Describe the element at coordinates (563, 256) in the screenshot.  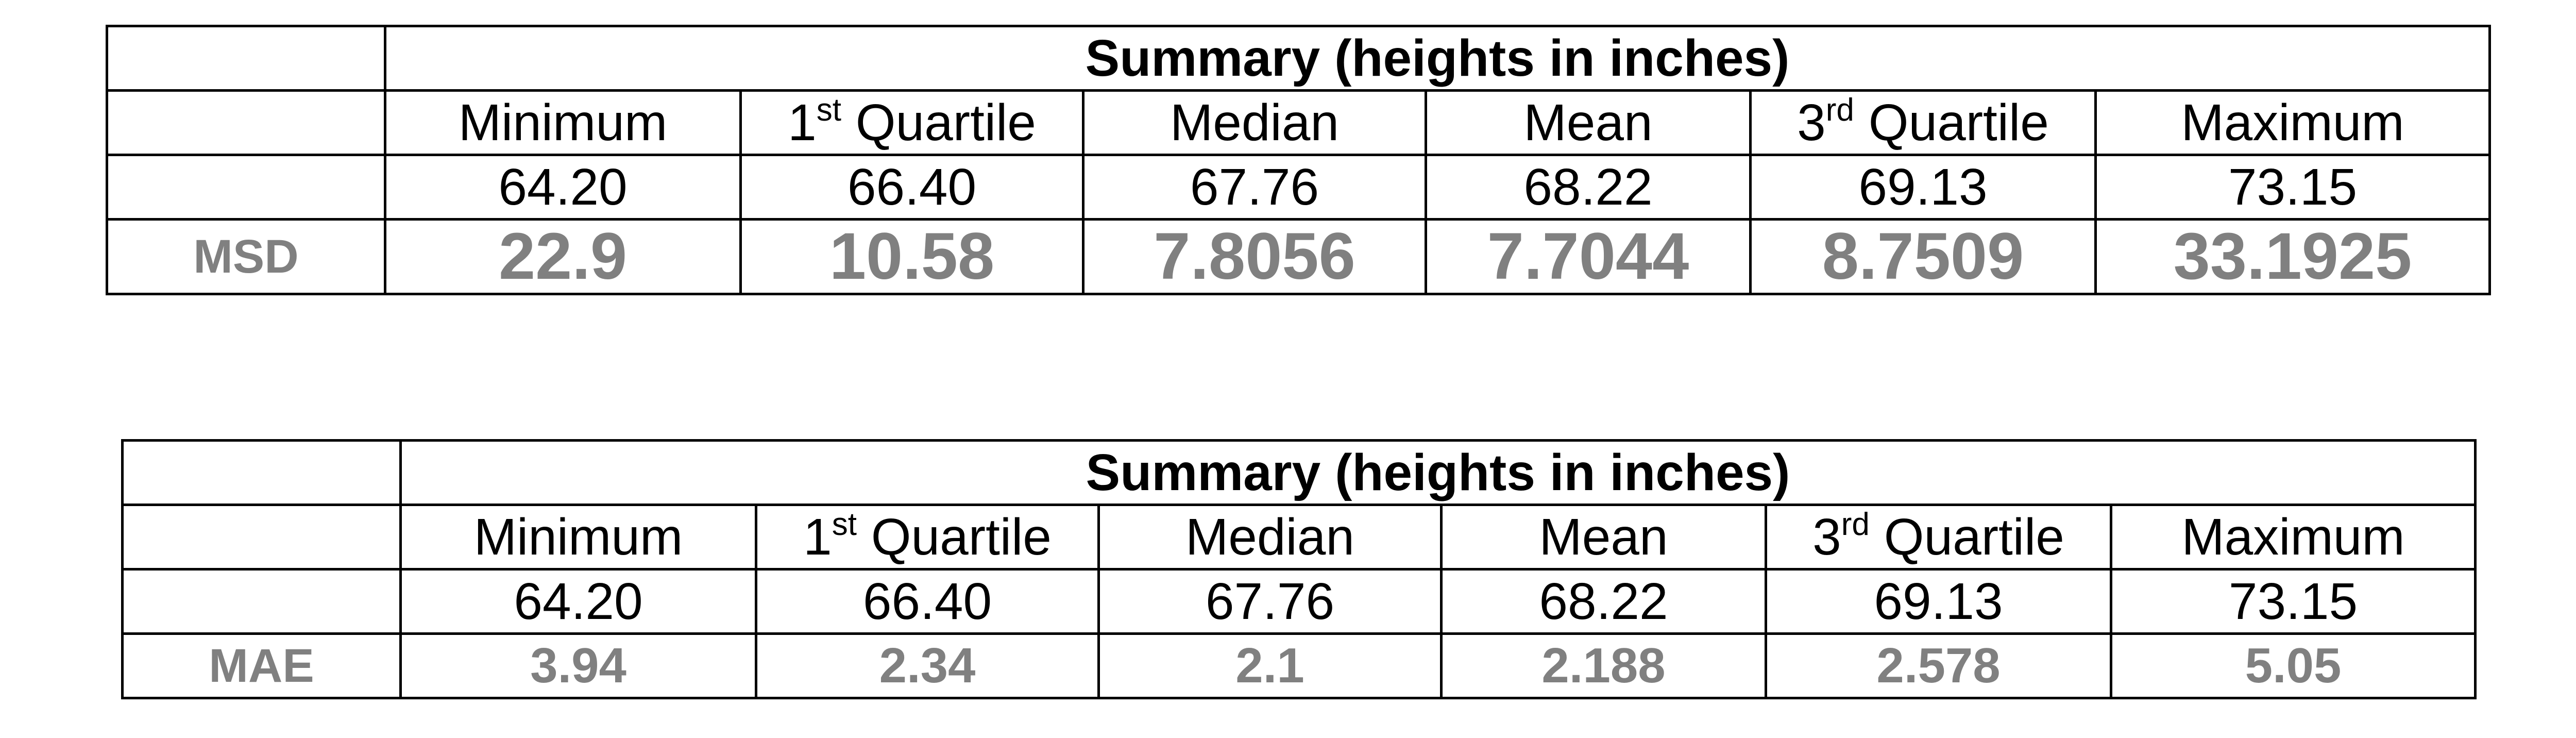
I see `msd-minimum: 22.9` at that location.